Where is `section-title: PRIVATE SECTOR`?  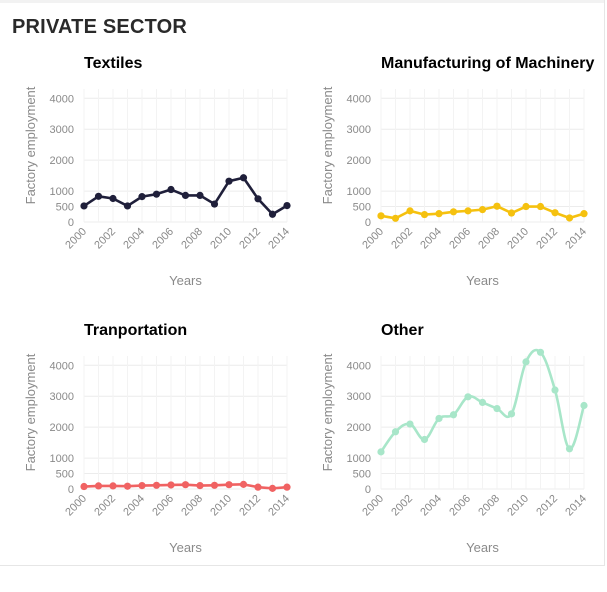 section-title: PRIVATE SECTOR is located at coordinates (100, 27).